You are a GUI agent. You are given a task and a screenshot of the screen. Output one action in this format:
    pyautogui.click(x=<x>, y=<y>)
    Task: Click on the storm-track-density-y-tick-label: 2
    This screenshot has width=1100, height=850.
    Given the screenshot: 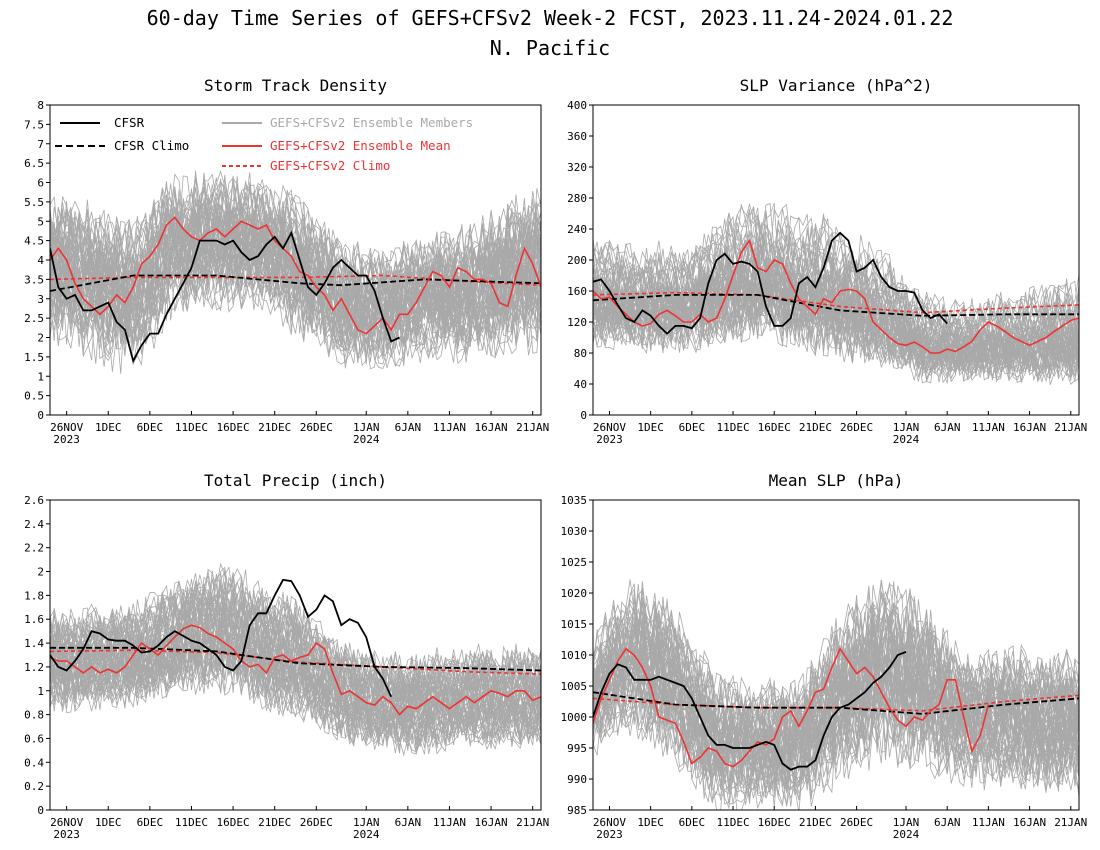 What is the action you would take?
    pyautogui.click(x=40, y=338)
    